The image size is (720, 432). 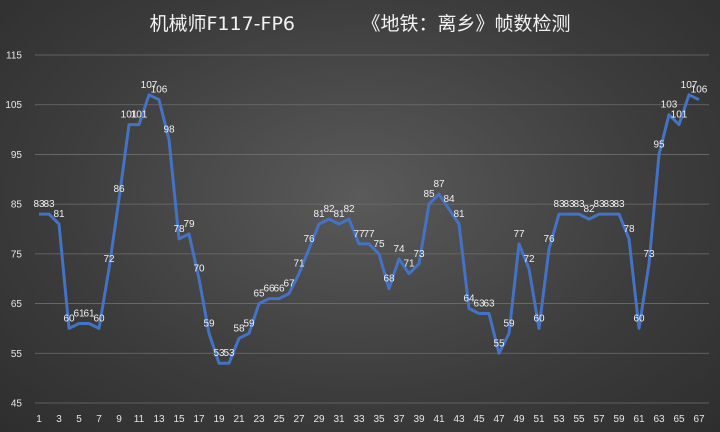 I want to click on x-tick-label: 7, so click(x=99, y=419).